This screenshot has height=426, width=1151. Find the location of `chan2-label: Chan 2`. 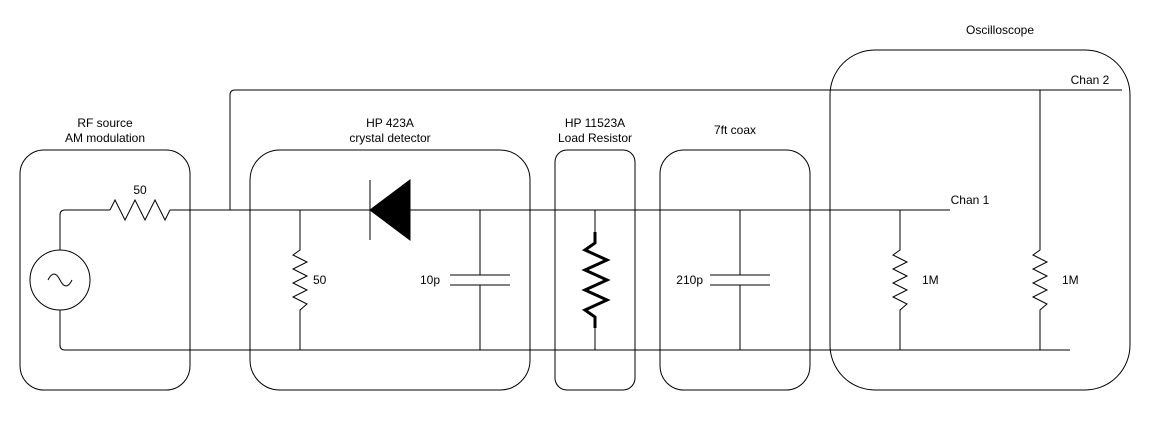

chan2-label: Chan 2 is located at coordinates (1090, 80).